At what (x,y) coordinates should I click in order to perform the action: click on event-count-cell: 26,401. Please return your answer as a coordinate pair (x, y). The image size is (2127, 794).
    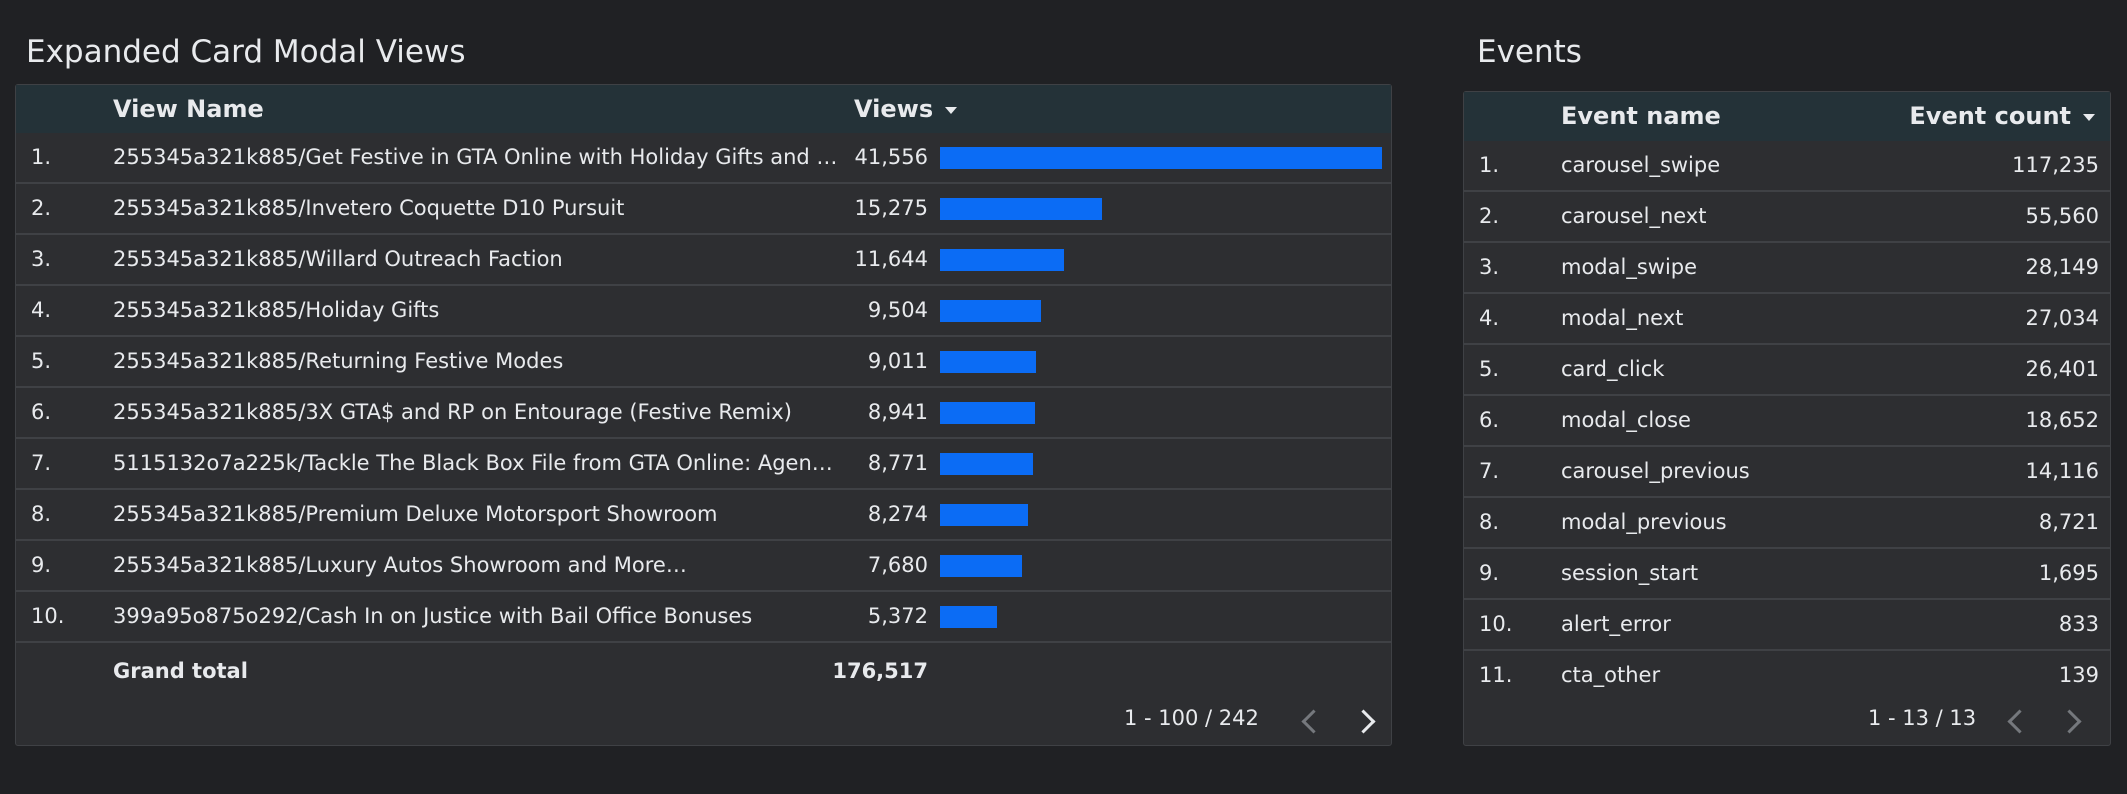
    Looking at the image, I should click on (2062, 369).